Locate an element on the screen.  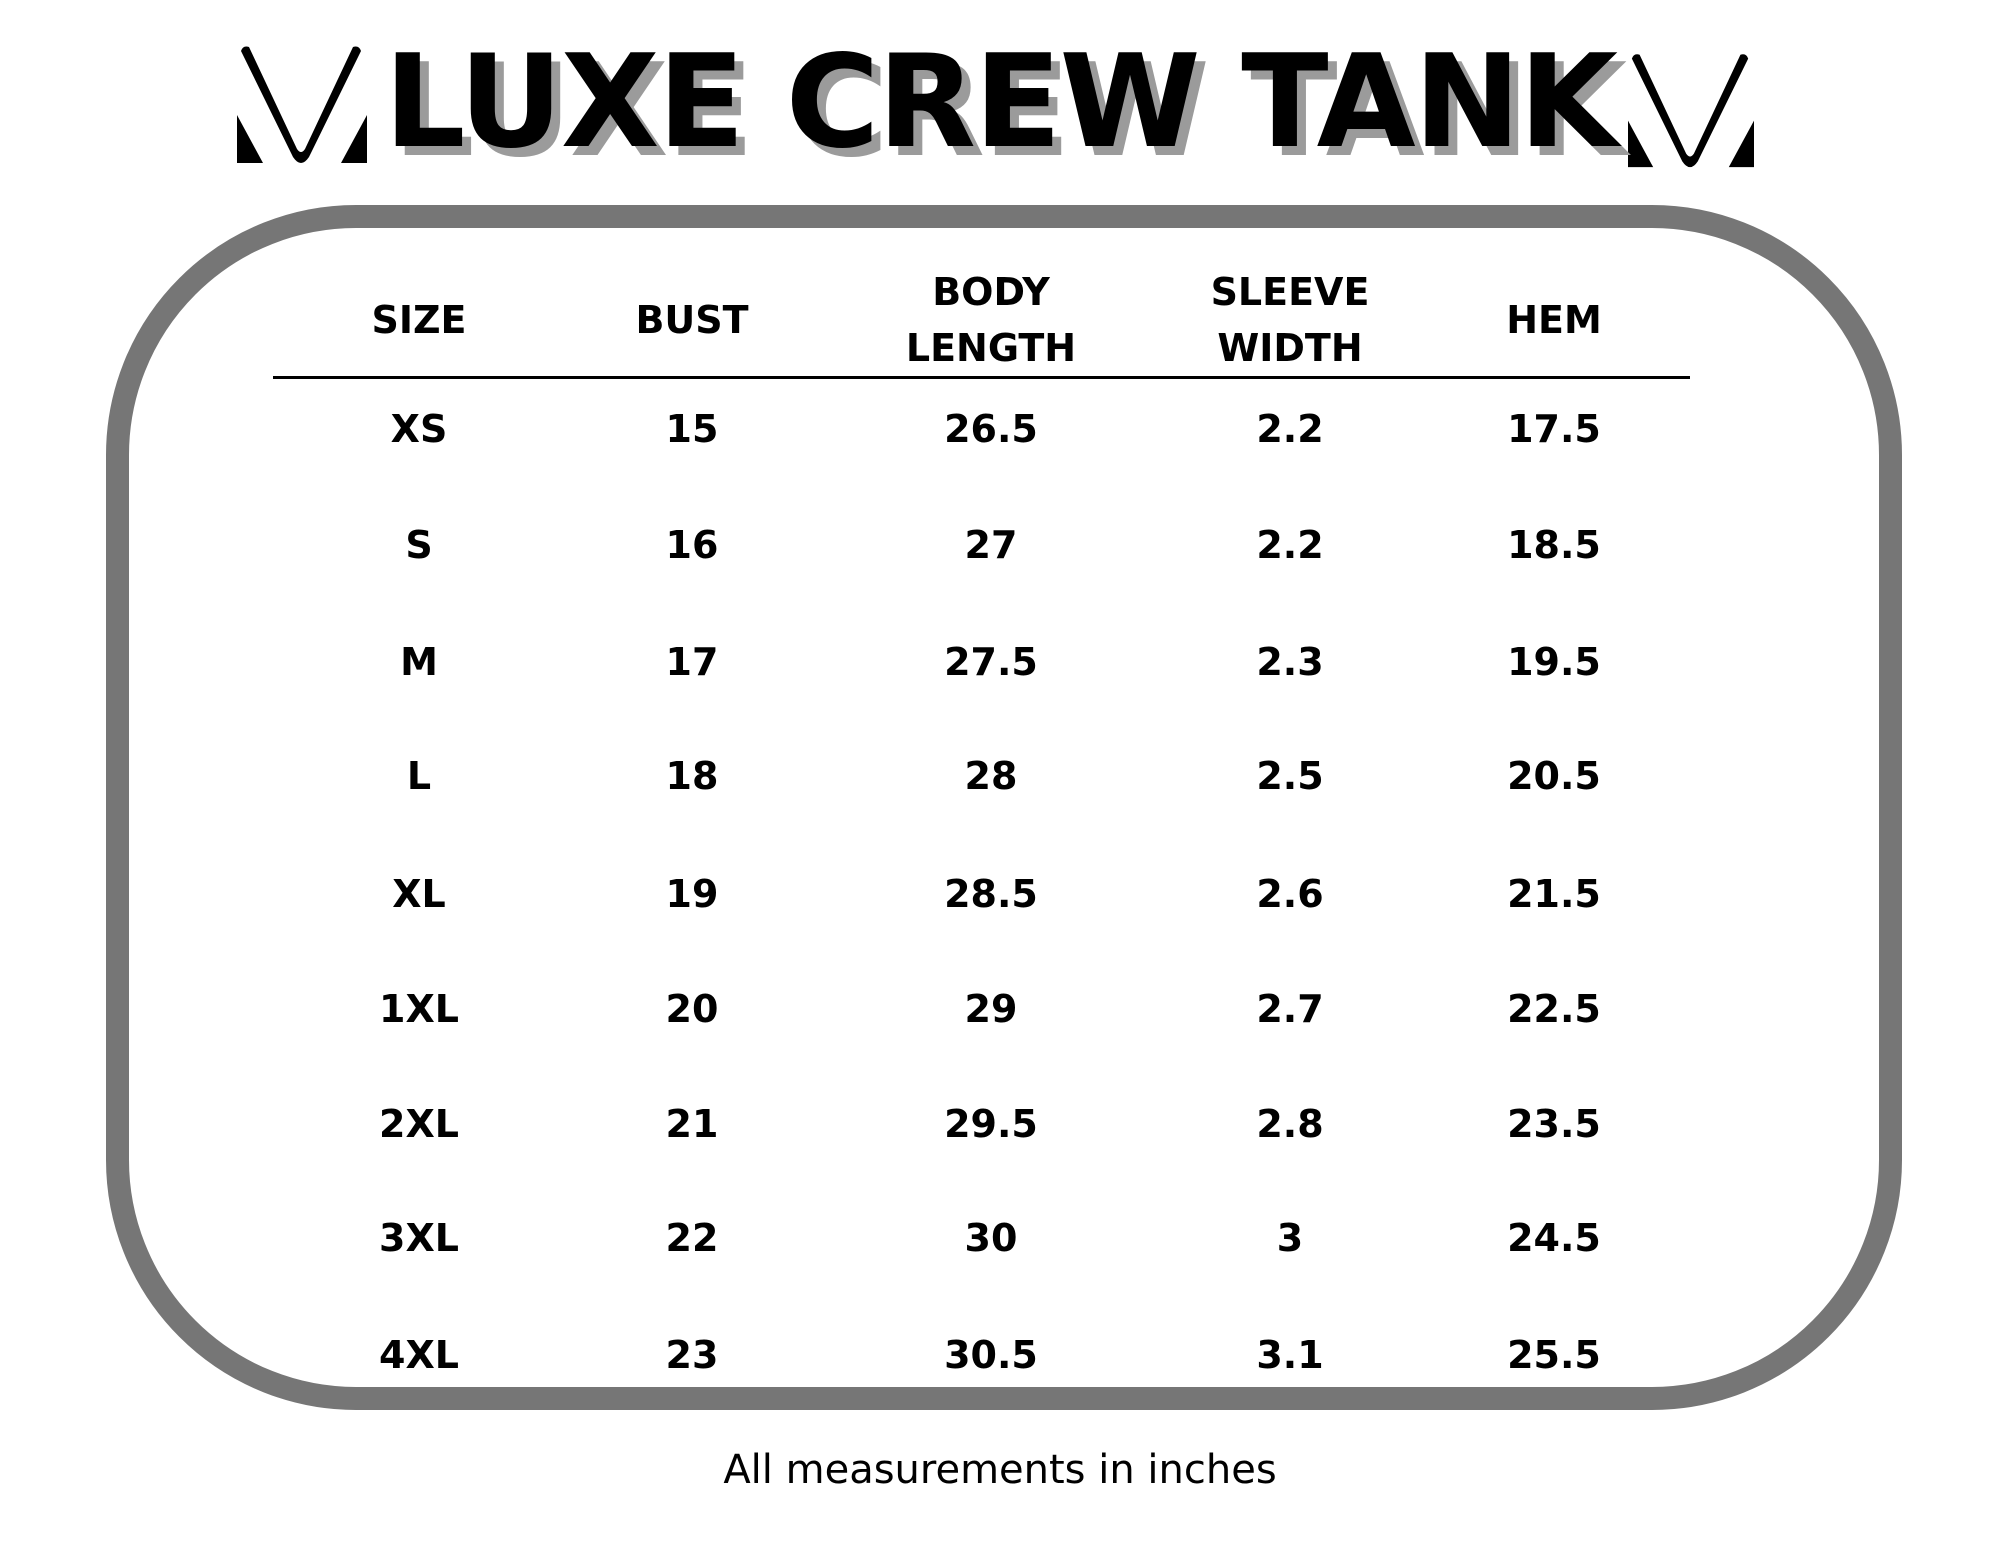
cell-size: 4XL is located at coordinates (419, 1355).